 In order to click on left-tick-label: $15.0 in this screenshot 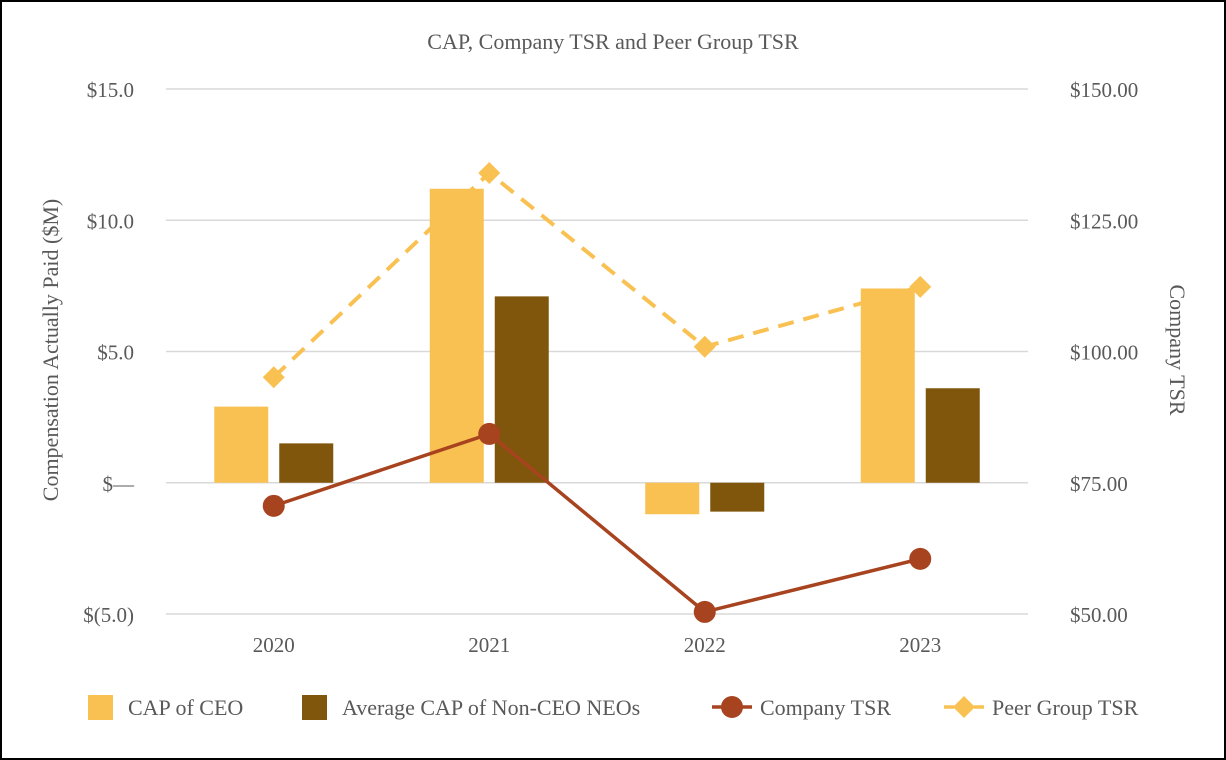, I will do `click(110, 90)`.